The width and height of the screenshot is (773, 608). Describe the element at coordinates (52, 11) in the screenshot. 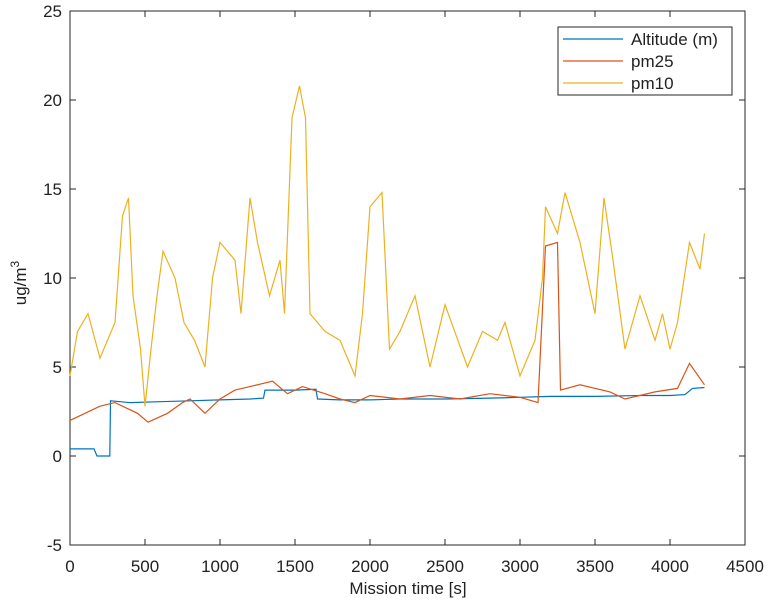

I see `y-tick-label: 25` at that location.